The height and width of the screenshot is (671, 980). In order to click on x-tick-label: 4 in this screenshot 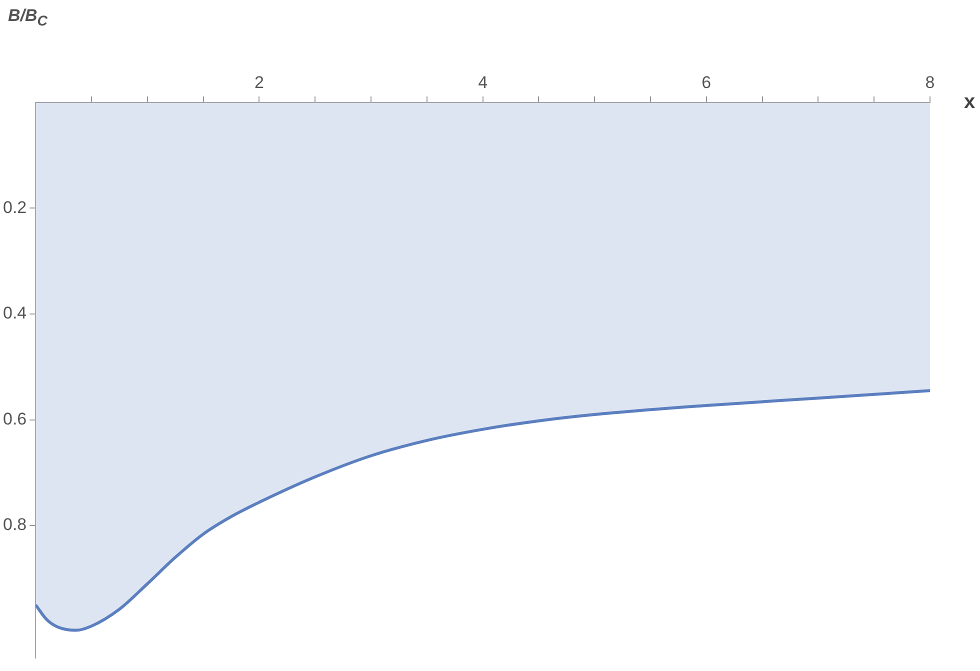, I will do `click(483, 82)`.